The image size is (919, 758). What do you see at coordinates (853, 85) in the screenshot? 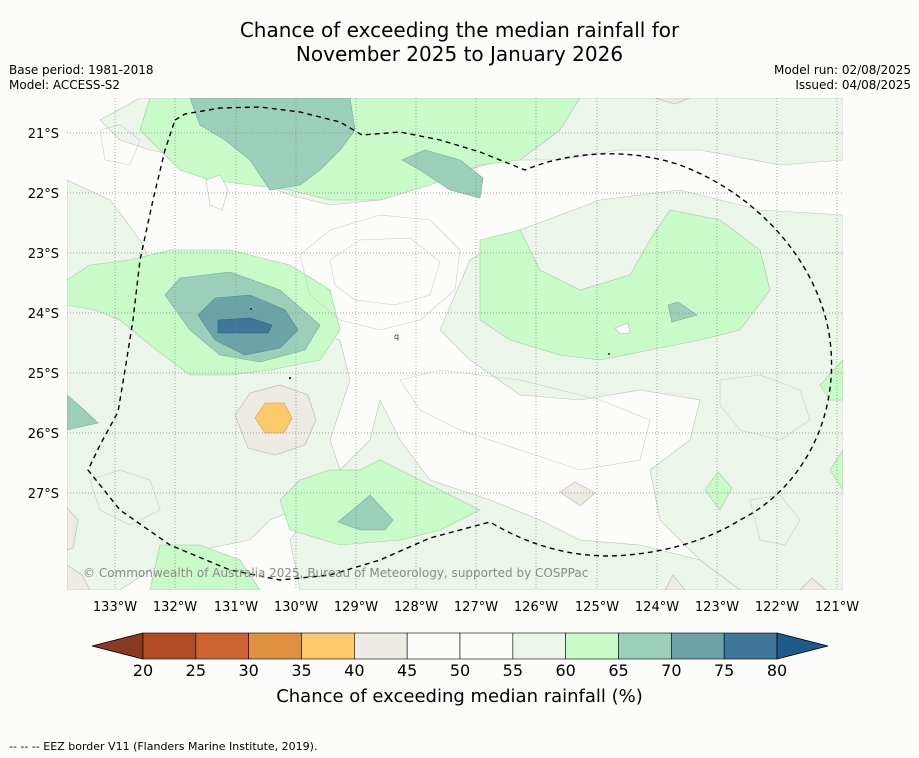
I see `issued-date: Issued: 04/08/2025` at bounding box center [853, 85].